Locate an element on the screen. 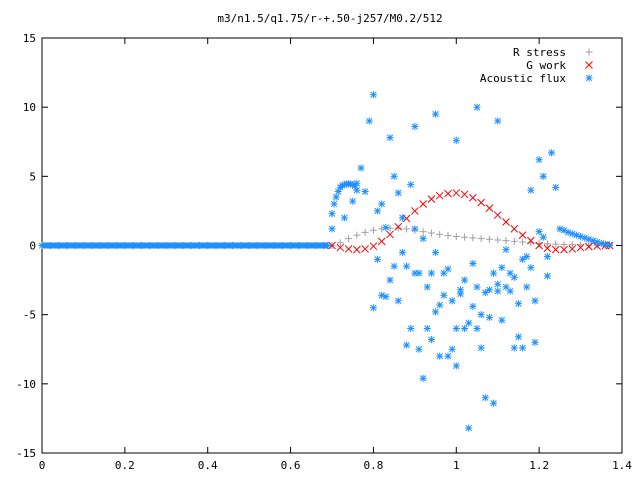 The width and height of the screenshot is (640, 480). x-tick-label: 0 is located at coordinates (42, 465).